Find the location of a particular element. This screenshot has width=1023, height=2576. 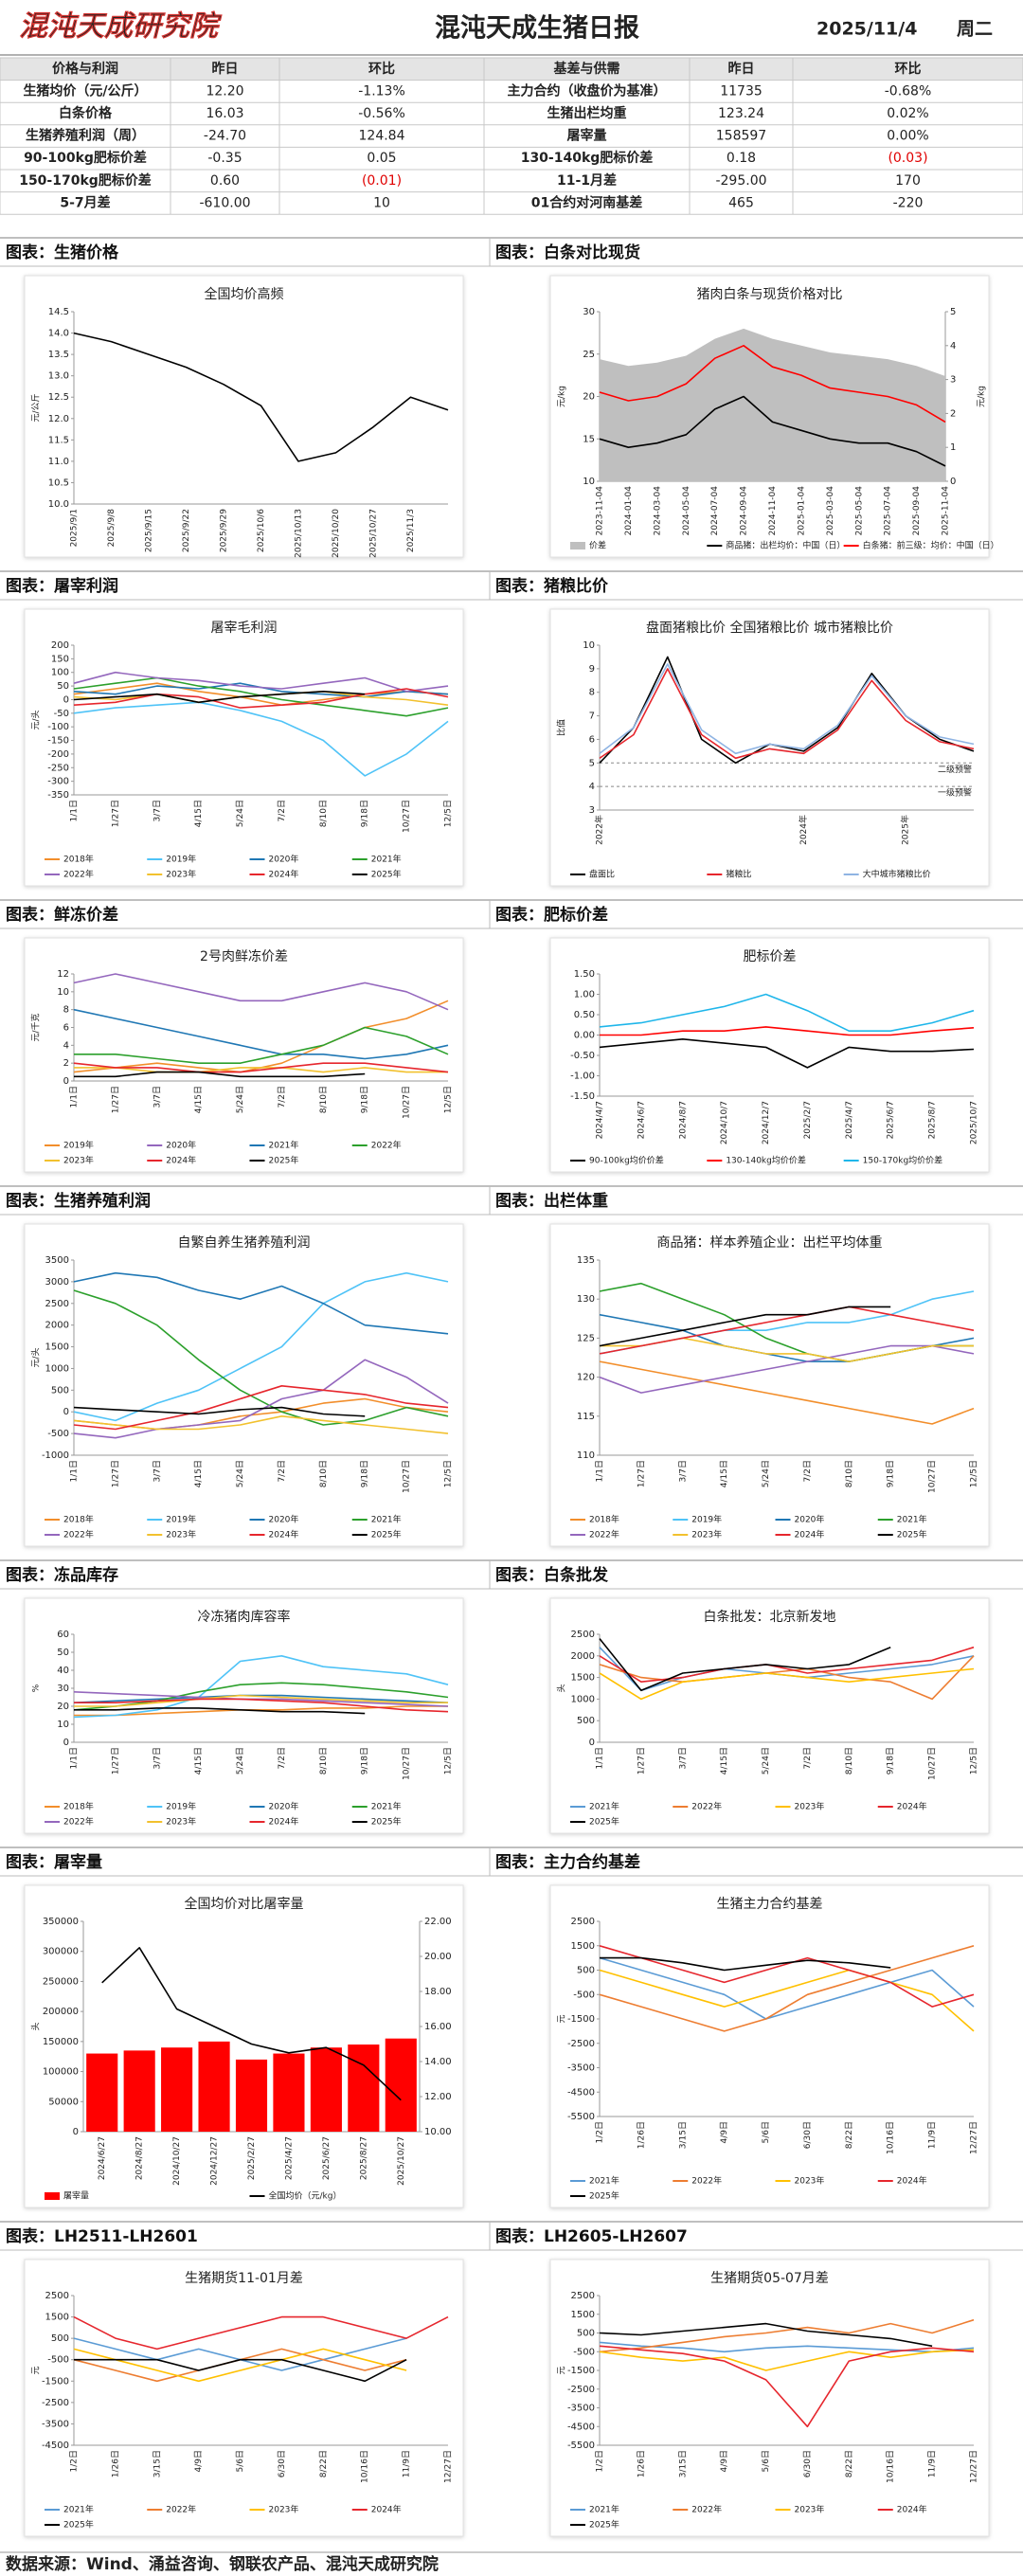

chart-box is located at coordinates (769, 2046).